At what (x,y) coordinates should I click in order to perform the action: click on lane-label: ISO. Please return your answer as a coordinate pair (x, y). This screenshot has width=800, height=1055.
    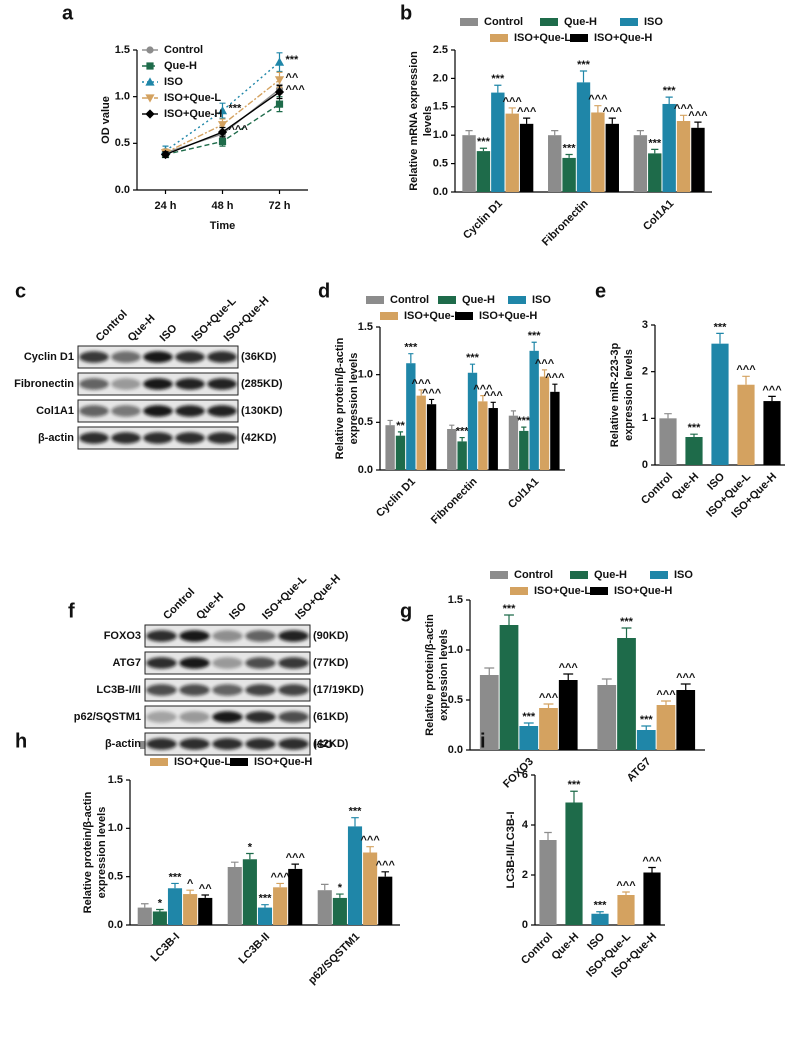
    Looking at the image, I should click on (169, 333).